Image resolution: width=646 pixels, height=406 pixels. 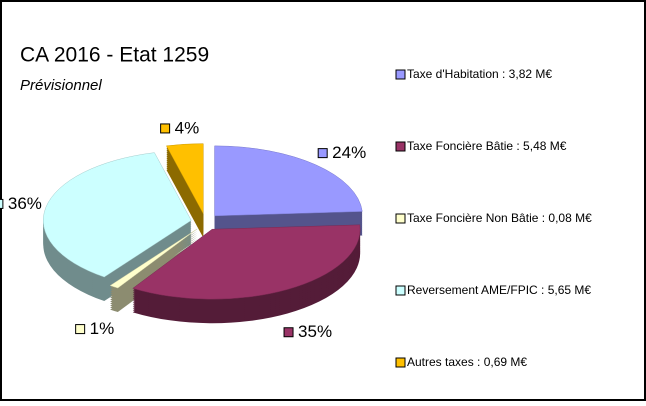 I want to click on legend-label: Reversement AME/FPIC : 5,65 M€, so click(x=499, y=290).